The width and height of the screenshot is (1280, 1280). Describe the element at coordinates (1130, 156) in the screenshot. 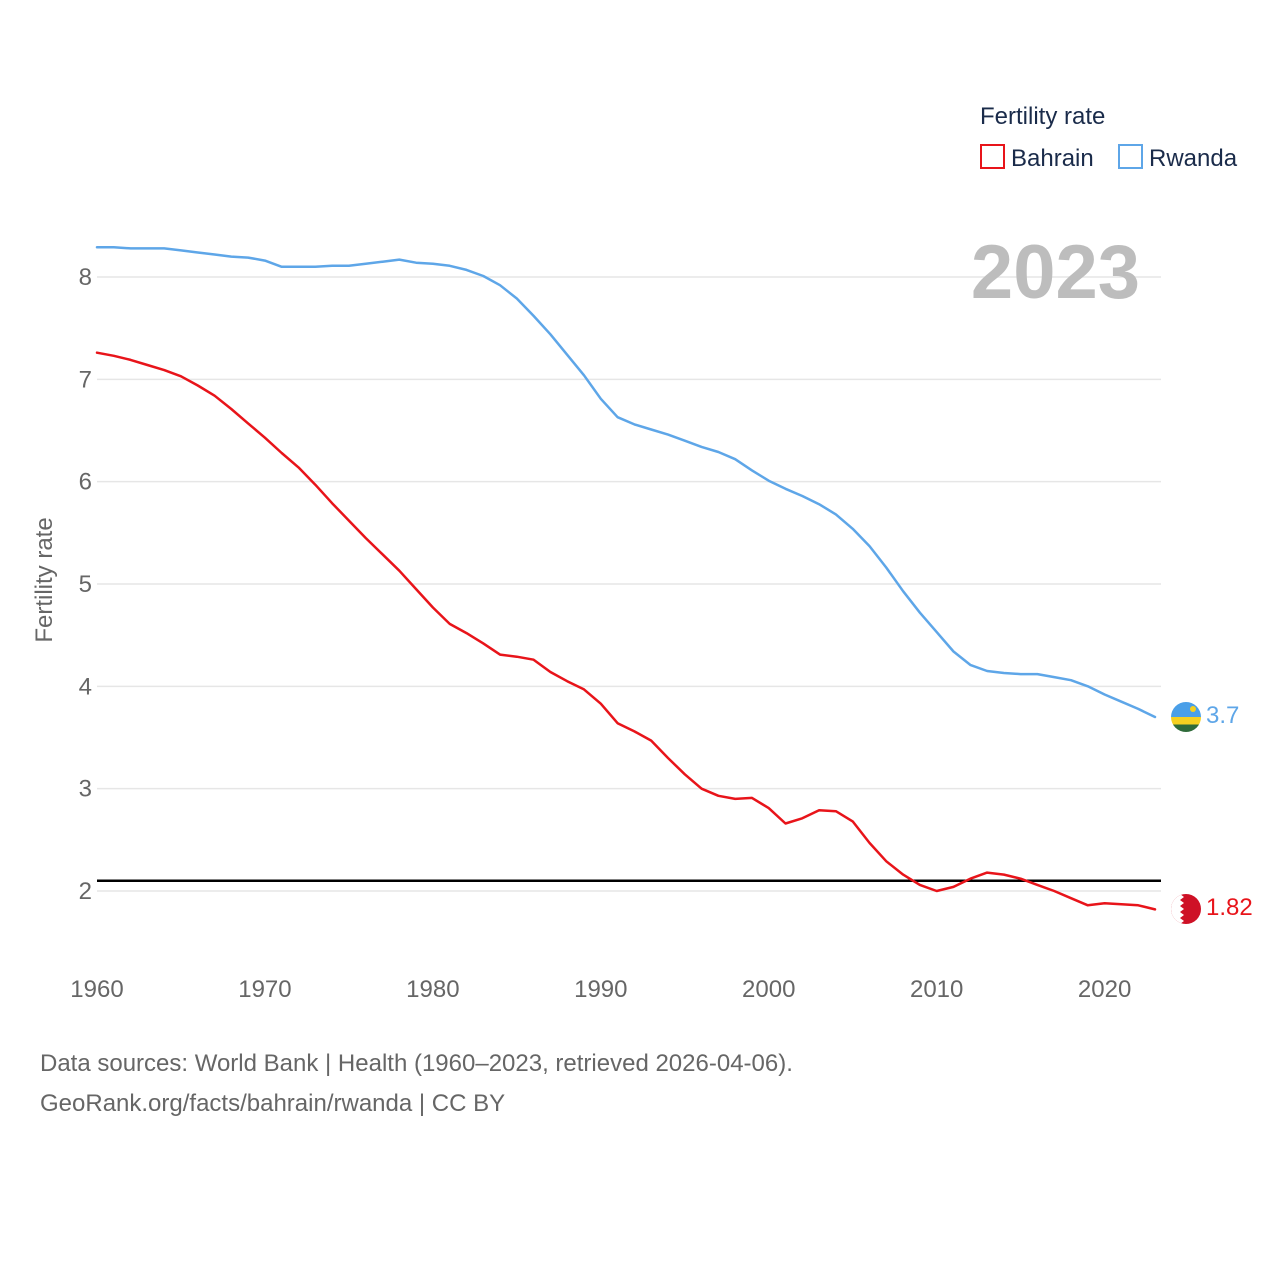

I see `legend-swatch-rwanda` at that location.